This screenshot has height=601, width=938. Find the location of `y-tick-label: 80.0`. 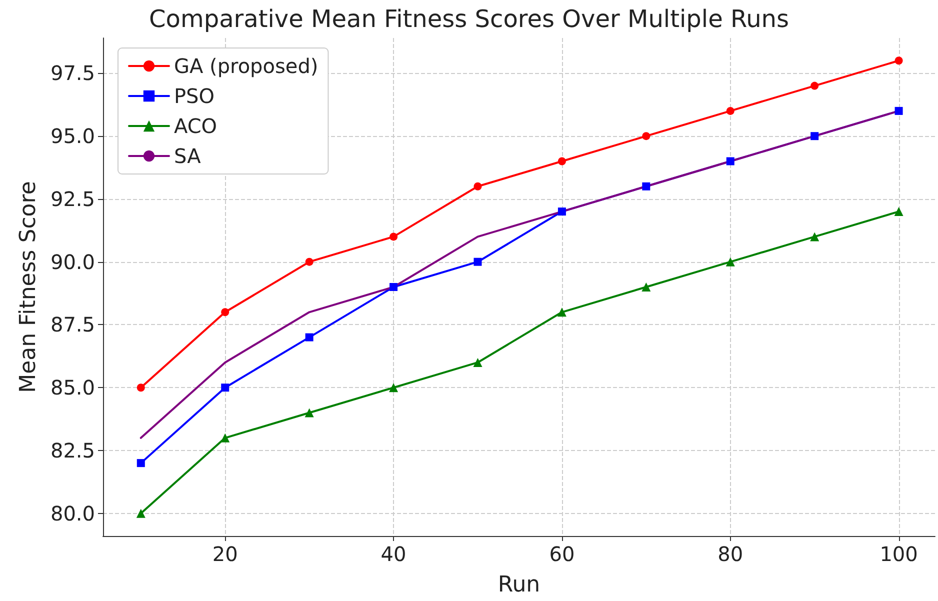

y-tick-label: 80.0 is located at coordinates (72, 513).